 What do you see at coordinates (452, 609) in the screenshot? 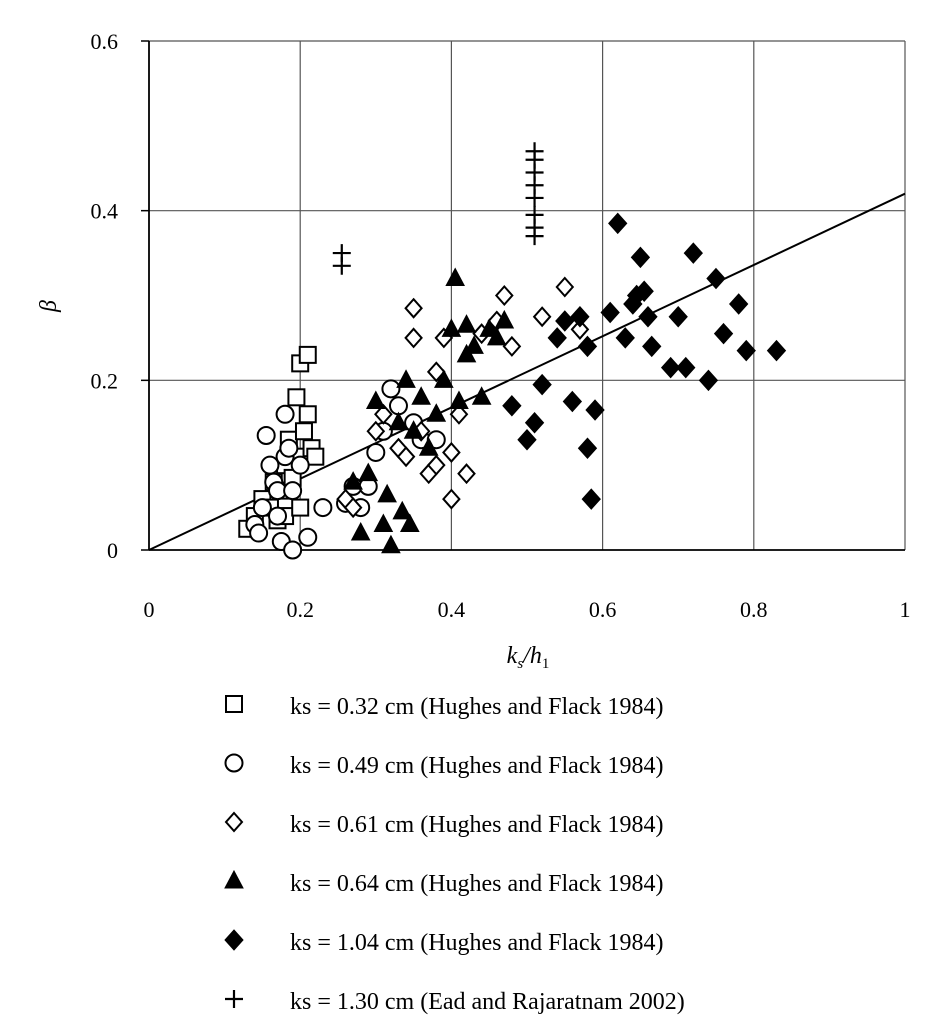
I see `x-tick-label: 0.4` at bounding box center [452, 609].